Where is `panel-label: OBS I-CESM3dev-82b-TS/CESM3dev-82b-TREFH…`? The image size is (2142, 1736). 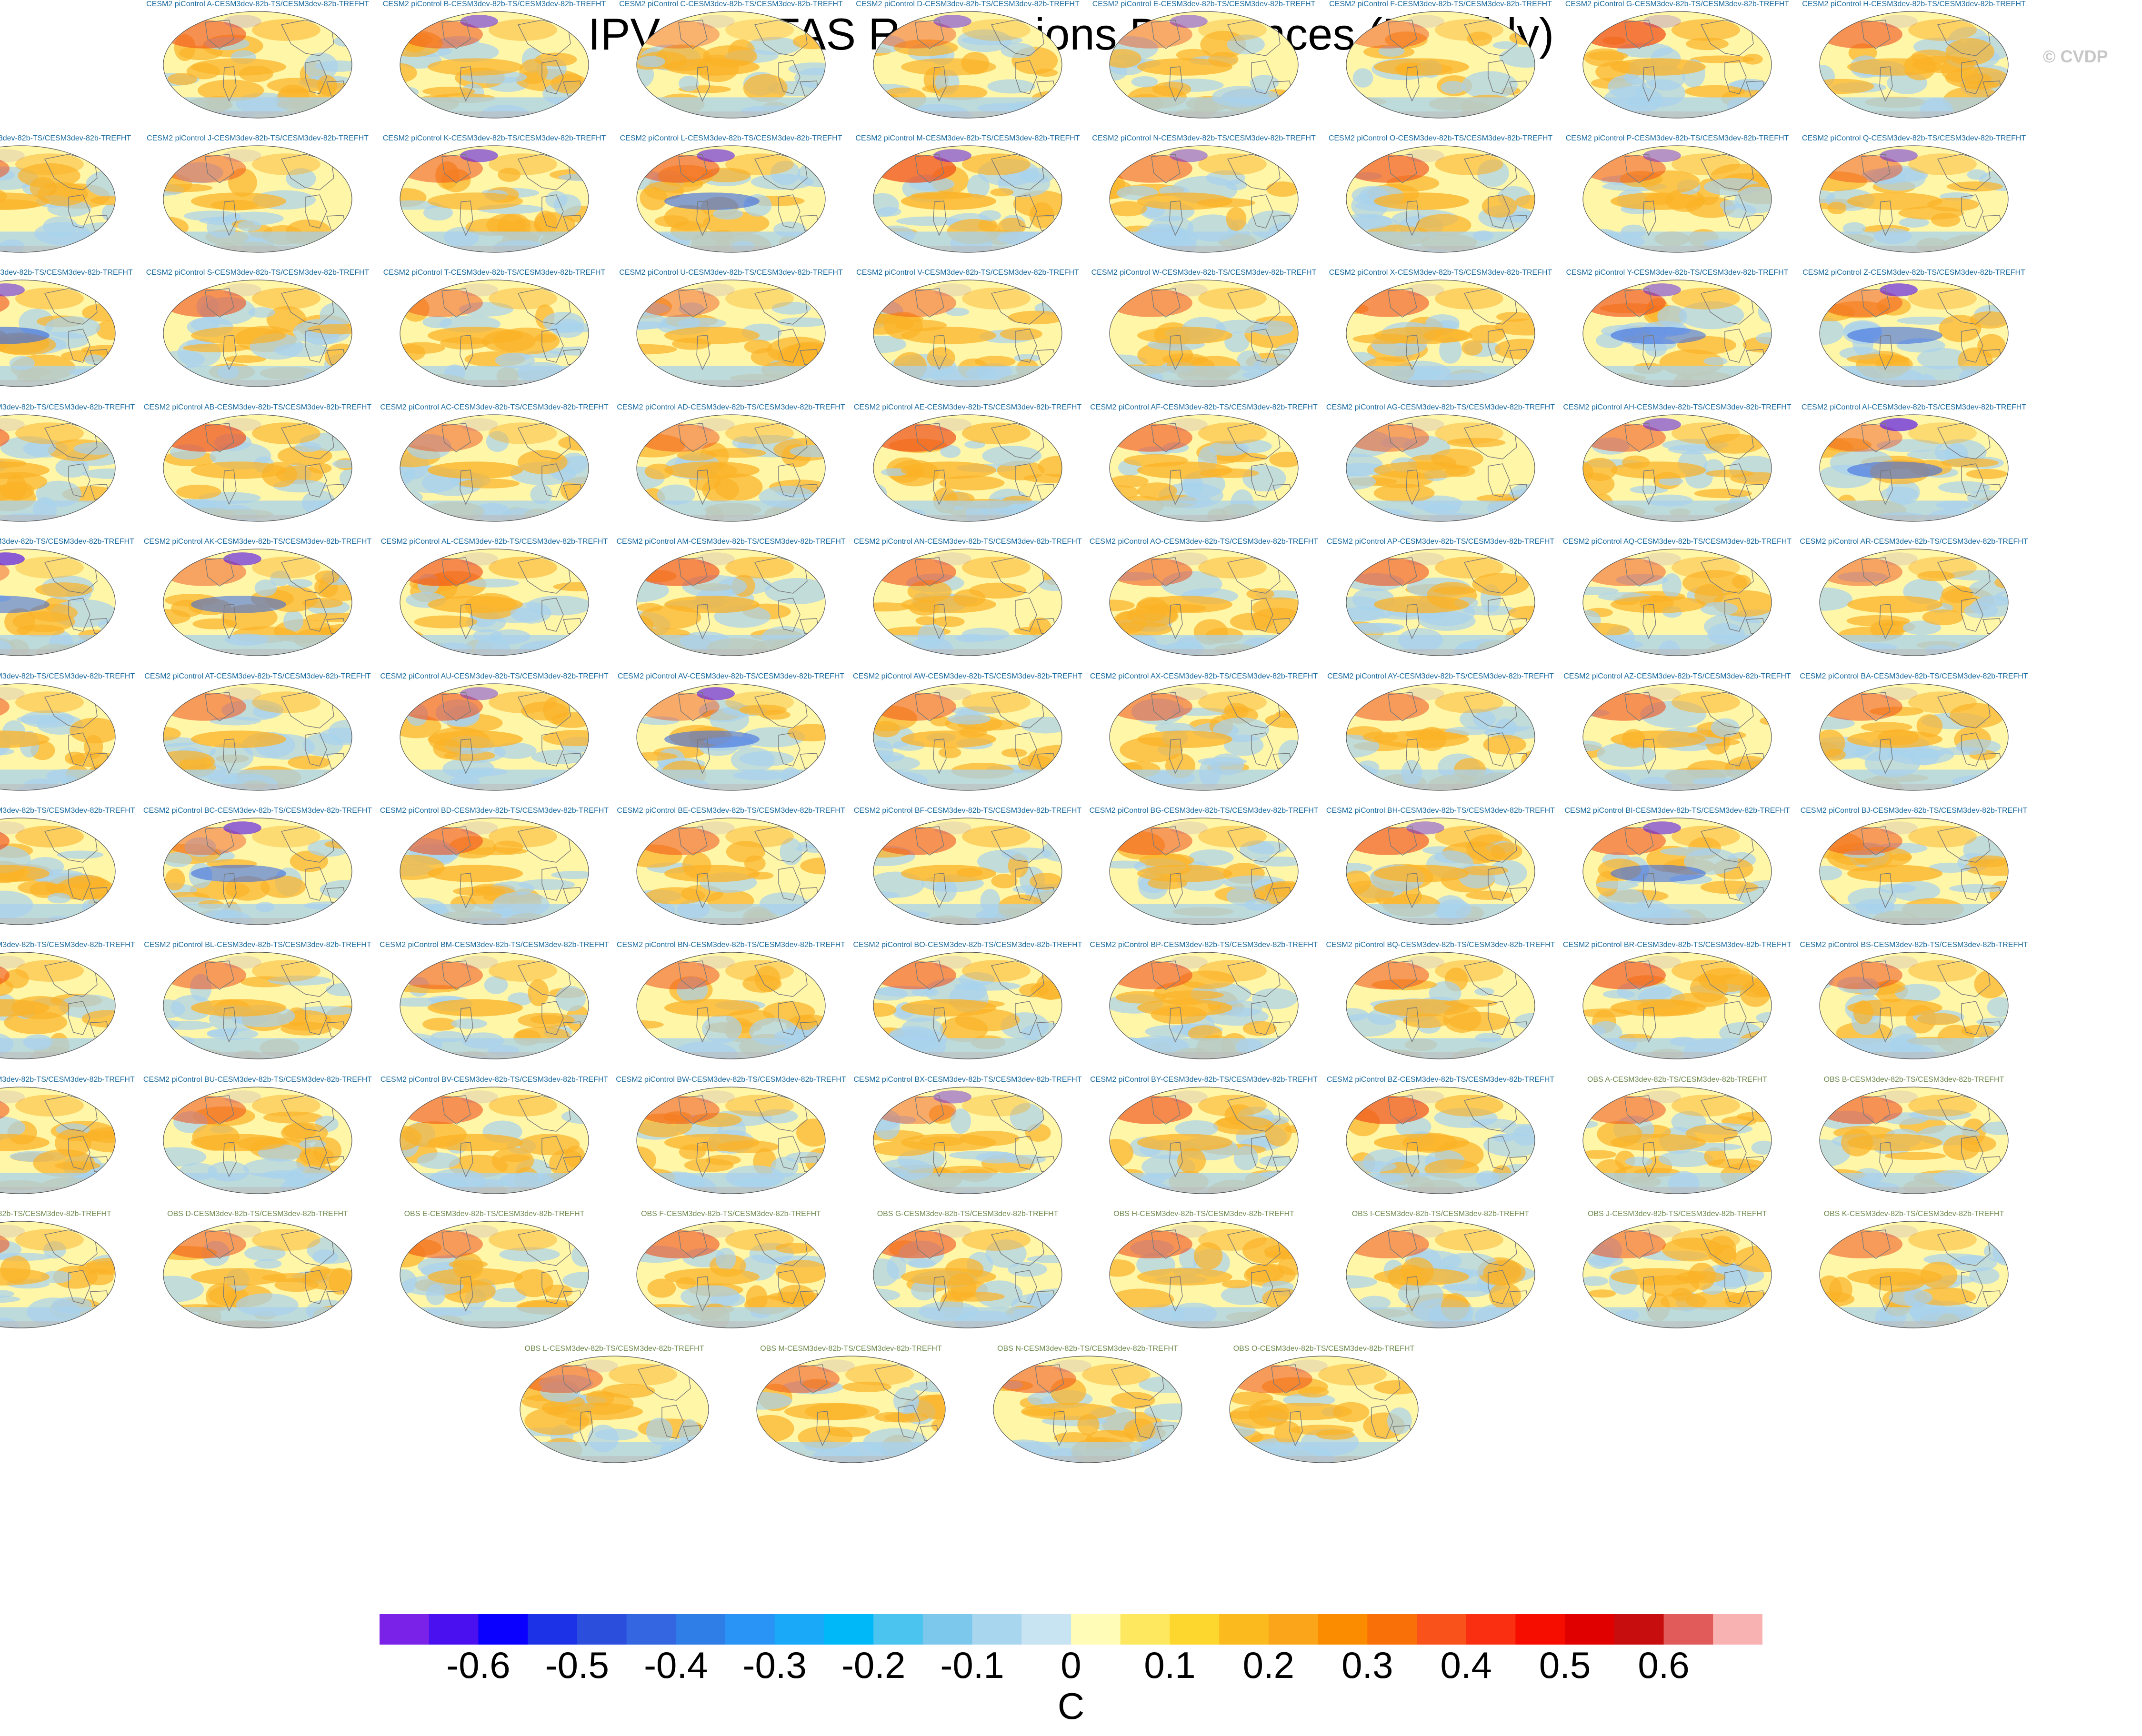
panel-label: OBS I-CESM3dev-82b-TS/CESM3dev-82b-TREFH… is located at coordinates (1441, 1214).